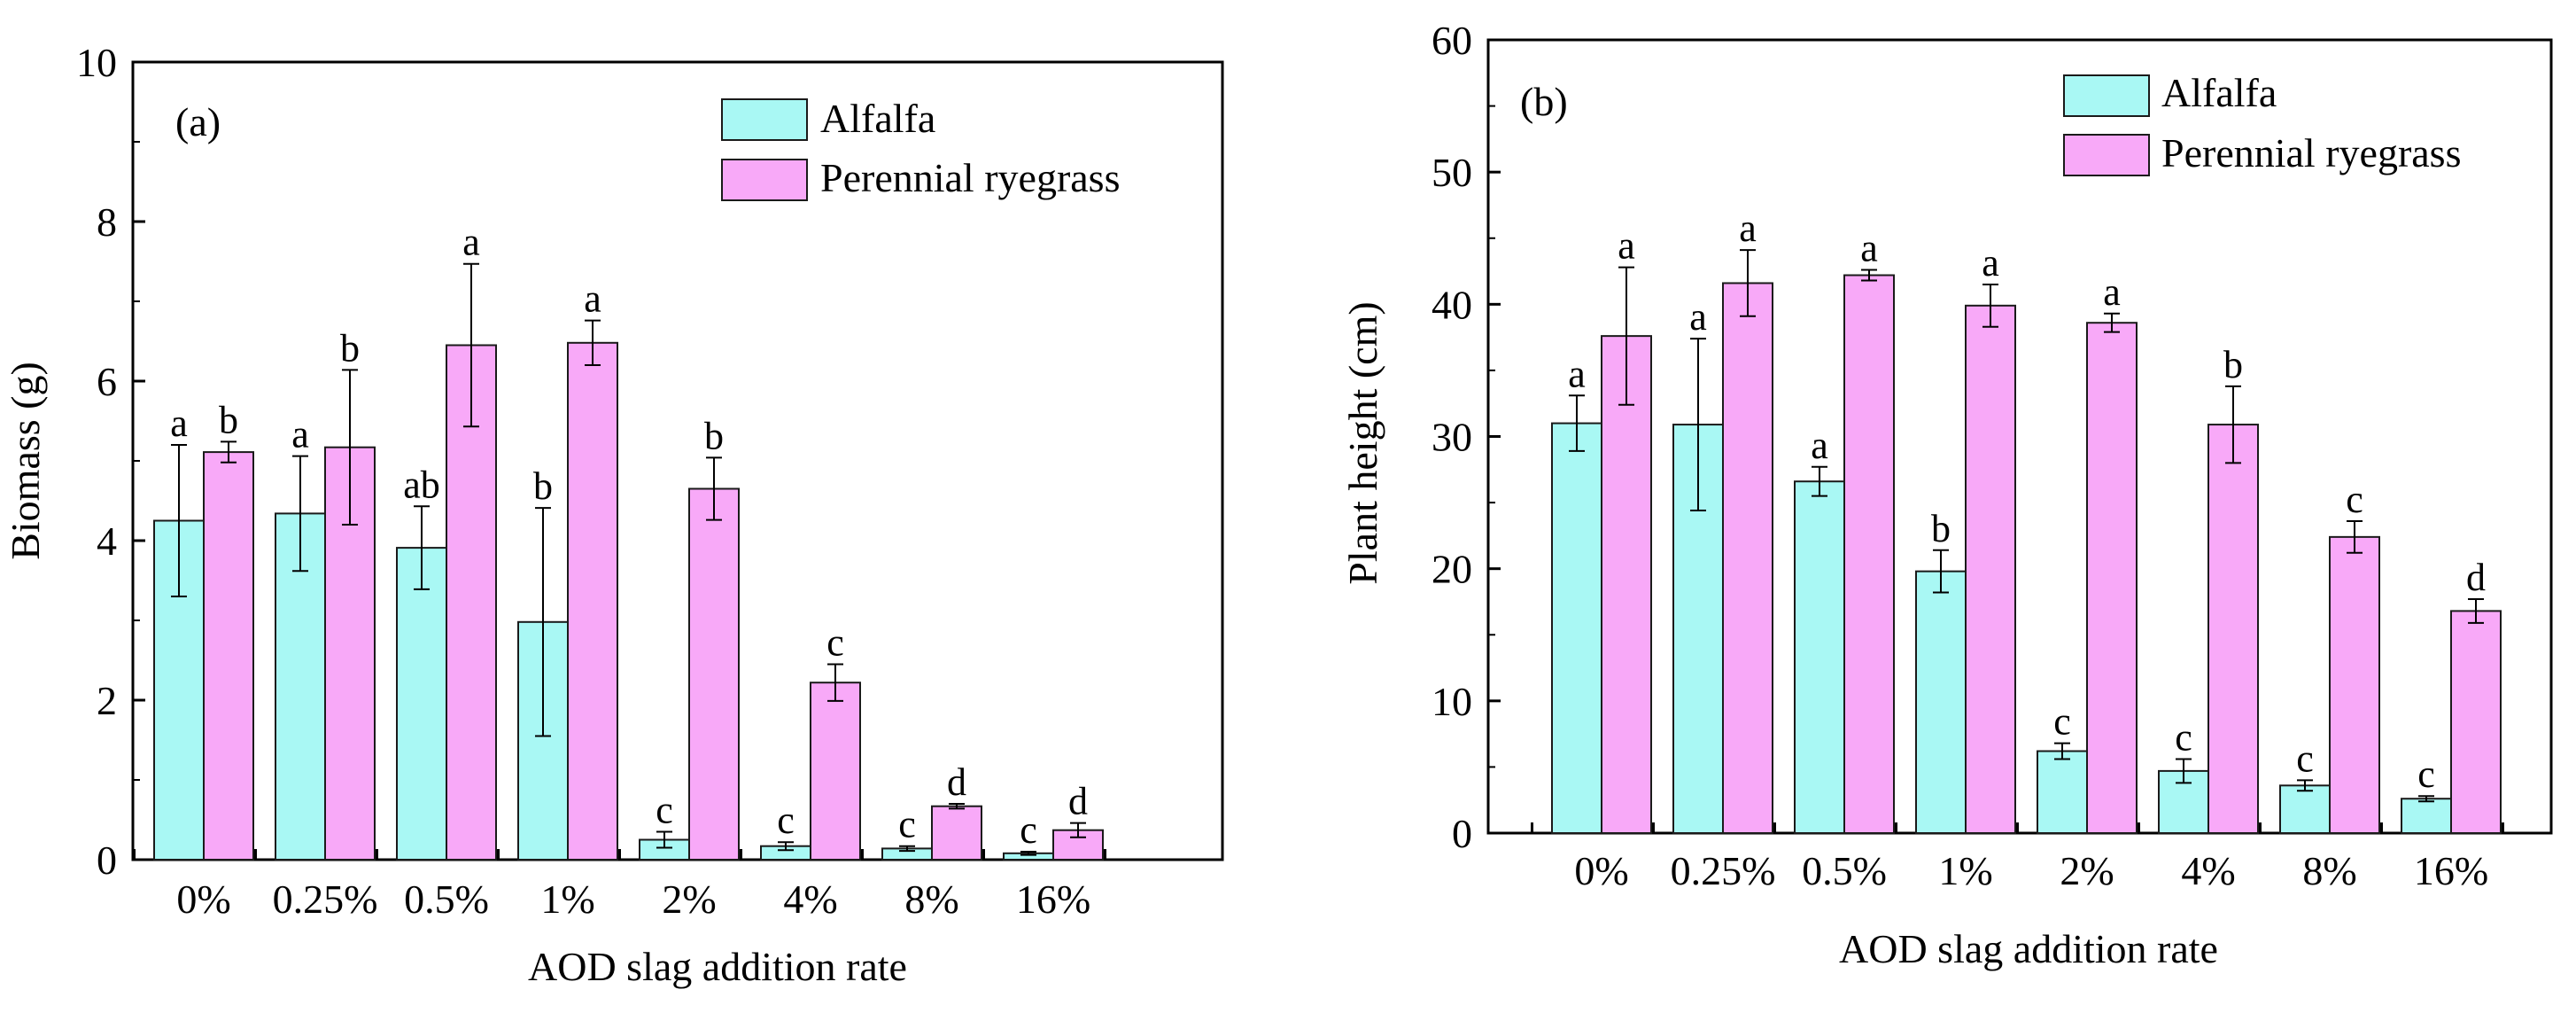 This screenshot has height=1013, width=2576. Describe the element at coordinates (107, 700) in the screenshot. I see `y-tick-label: 2` at that location.